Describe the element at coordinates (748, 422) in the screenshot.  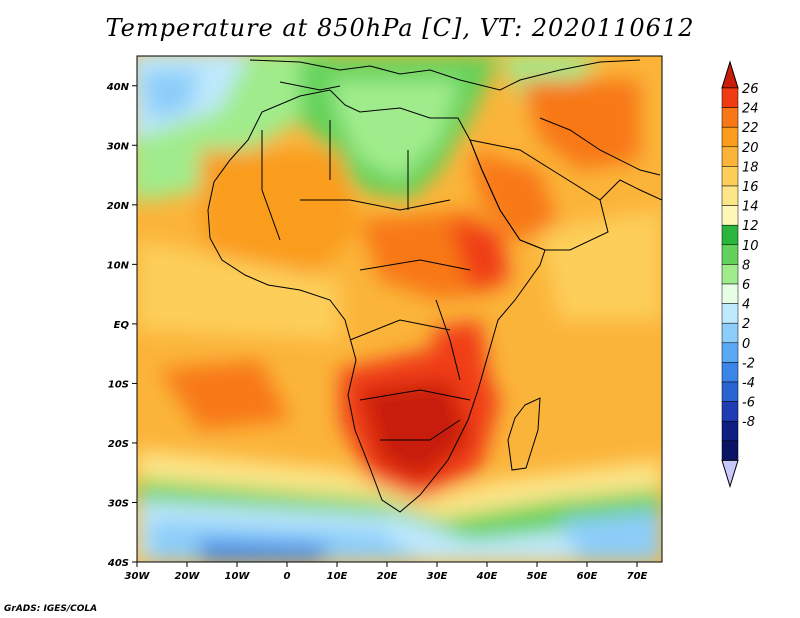
I see `colorbar-label: -8` at that location.